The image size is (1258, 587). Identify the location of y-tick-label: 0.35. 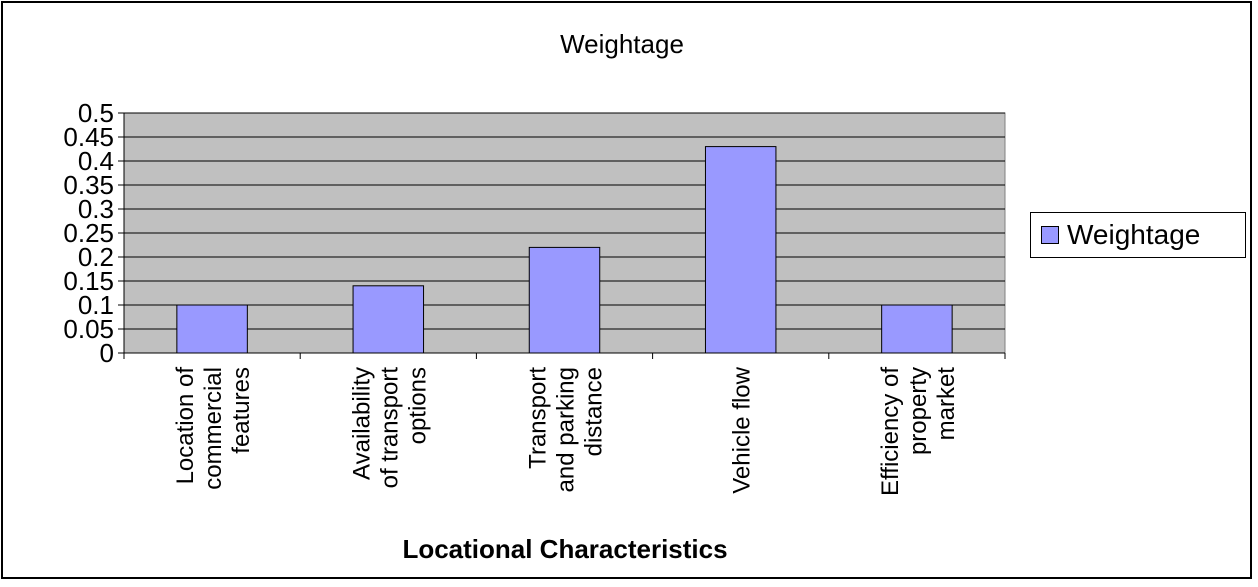
(88, 185).